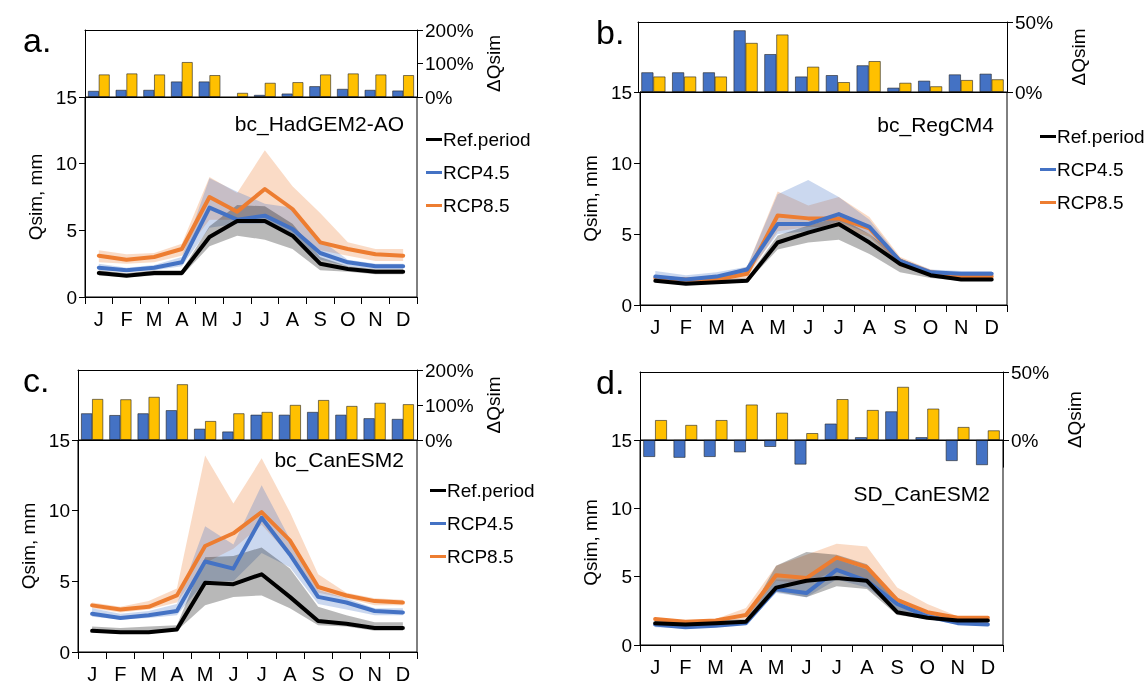  I want to click on text: SD_CanESM2, so click(921, 494).